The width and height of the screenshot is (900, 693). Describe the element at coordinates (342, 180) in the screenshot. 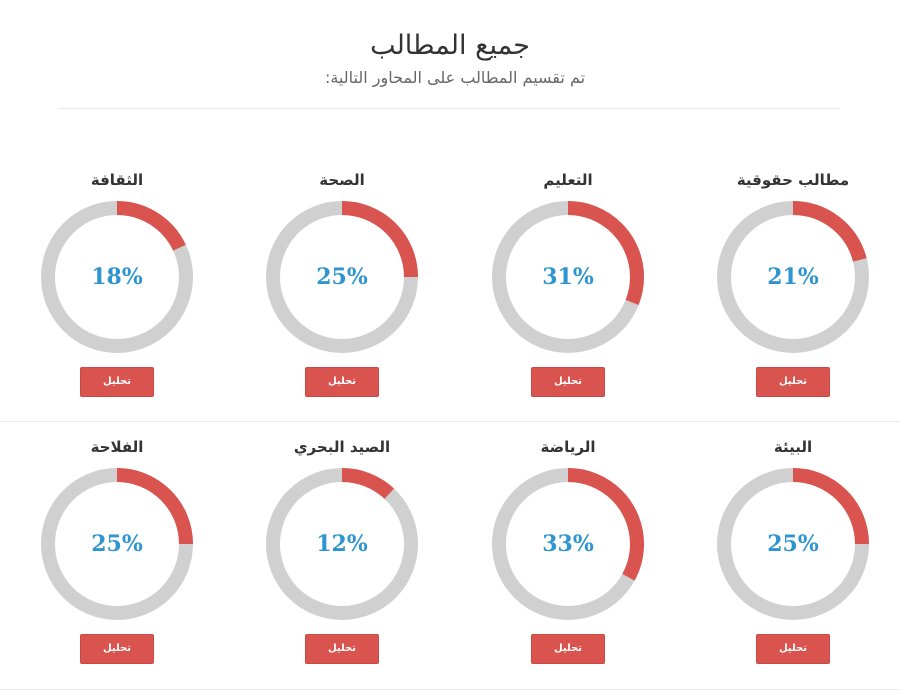

I see `category-title: الصحة` at that location.